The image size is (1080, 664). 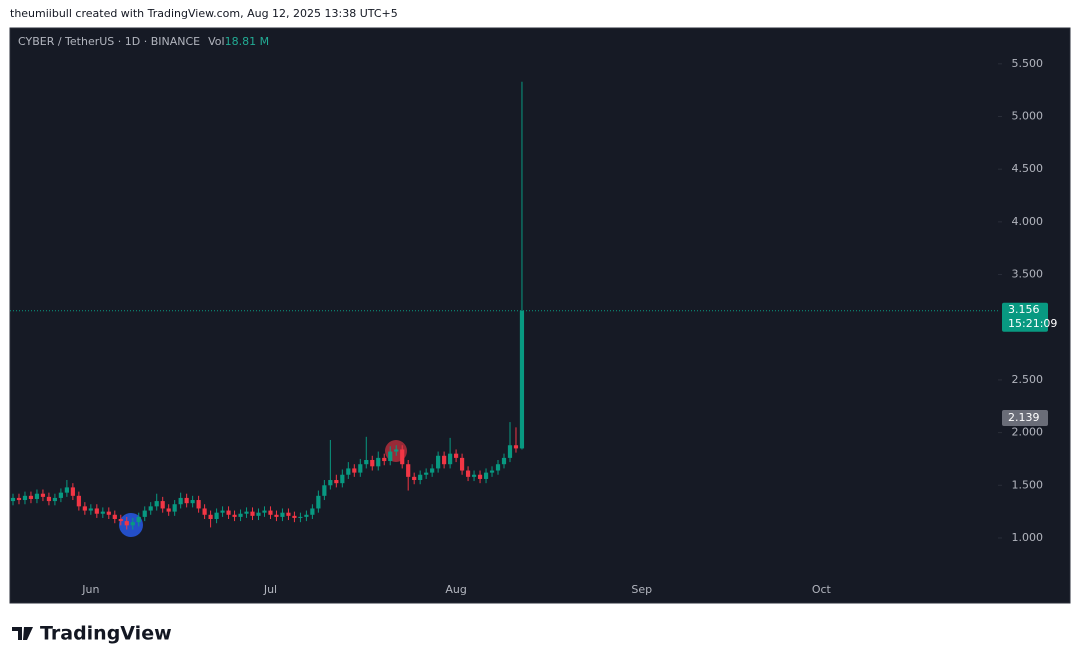 I want to click on countdown: 15:21:09, so click(x=1032, y=323).